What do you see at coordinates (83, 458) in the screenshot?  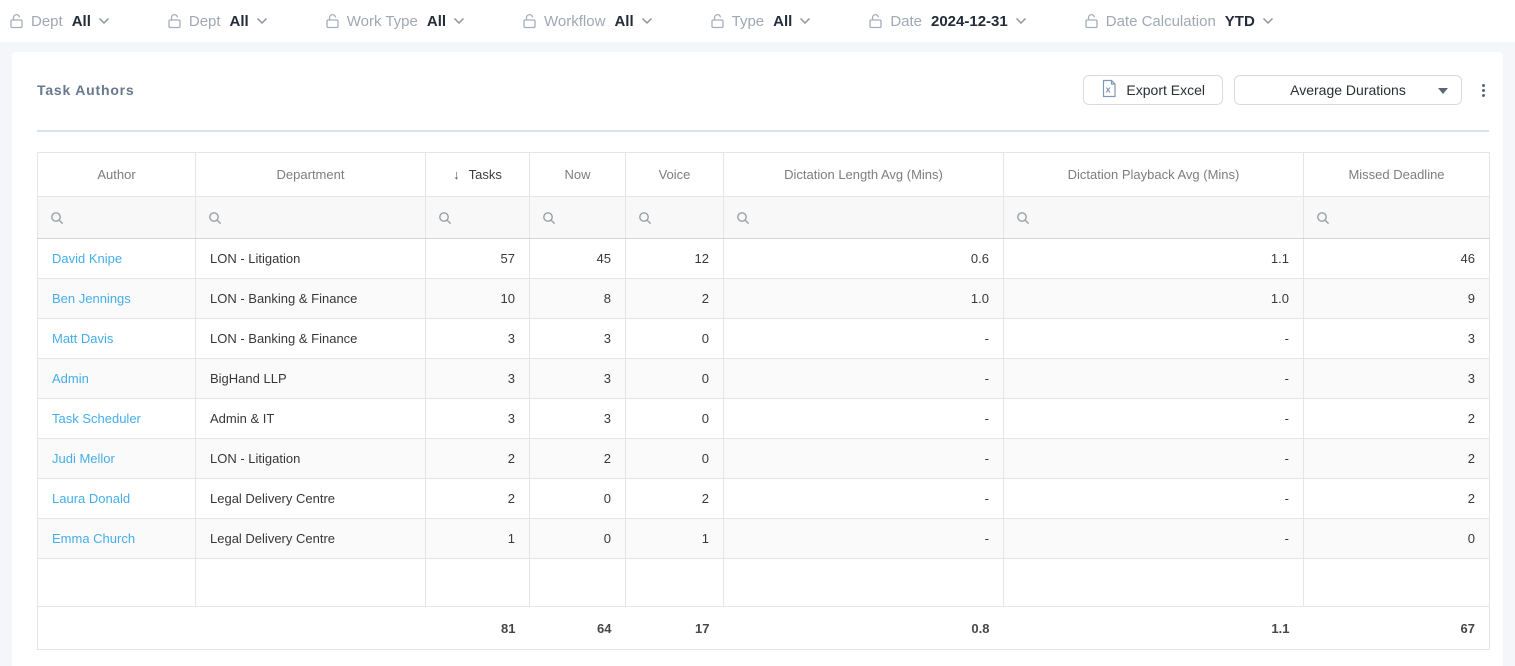 I see `author-link: Judi Mellor` at bounding box center [83, 458].